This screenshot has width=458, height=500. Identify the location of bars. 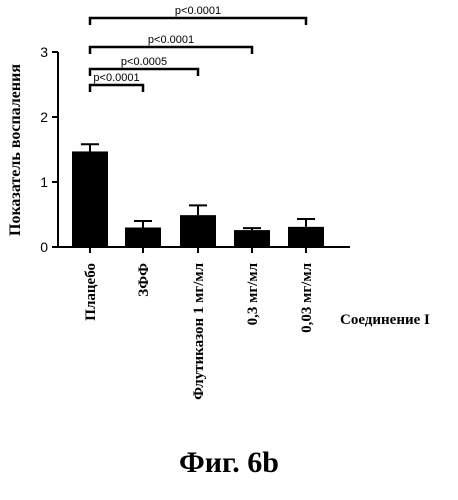
(198, 199).